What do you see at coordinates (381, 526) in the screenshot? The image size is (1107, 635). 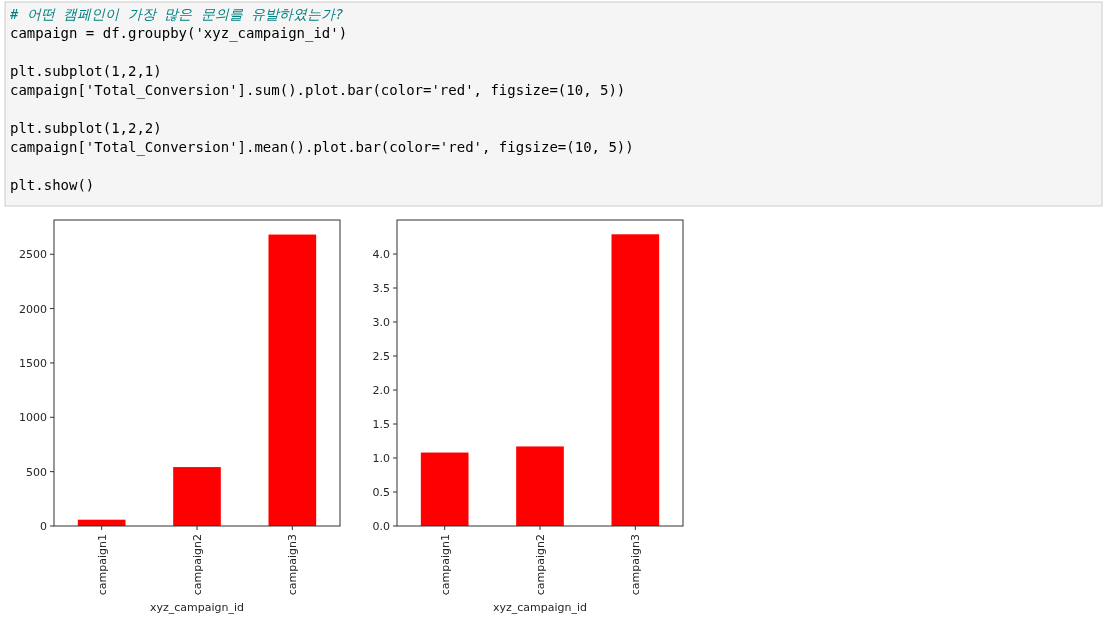 I see `y-tick-label: 0.0` at bounding box center [381, 526].